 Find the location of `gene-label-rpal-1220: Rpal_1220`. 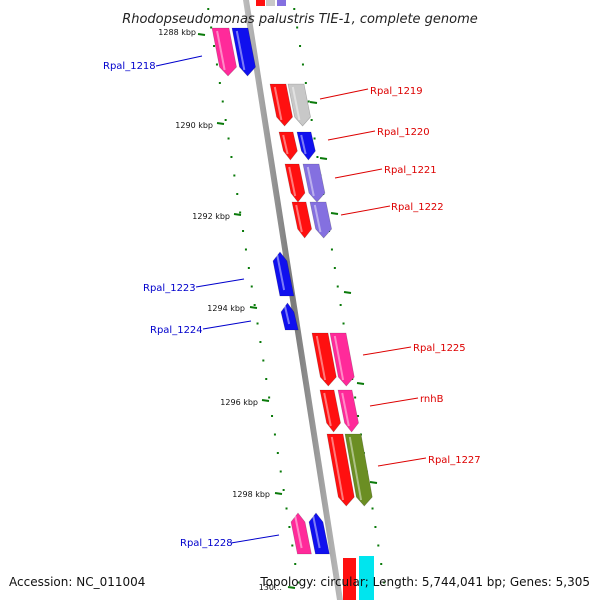

gene-label-rpal-1220: Rpal_1220 is located at coordinates (403, 132).